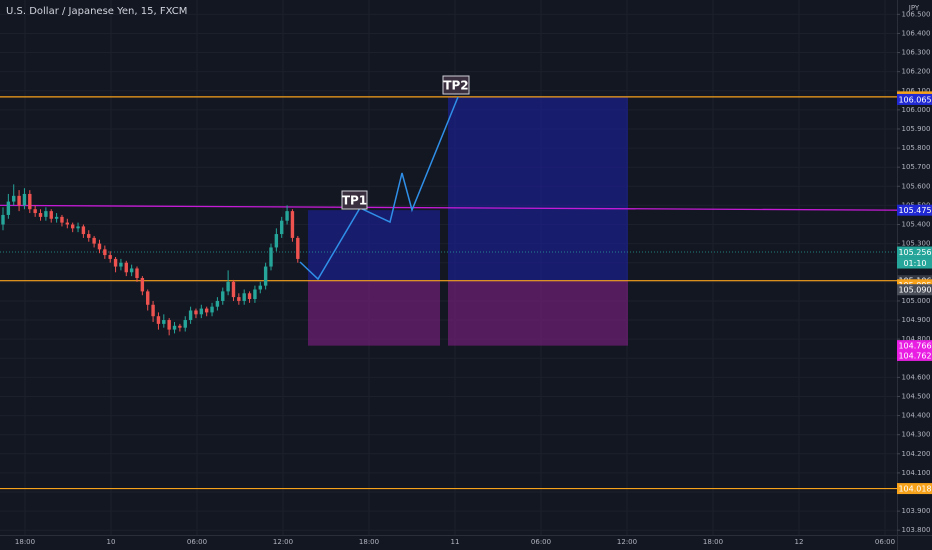 Image resolution: width=932 pixels, height=550 pixels. What do you see at coordinates (916, 186) in the screenshot?
I see `y-tick-label: 105.600` at bounding box center [916, 186].